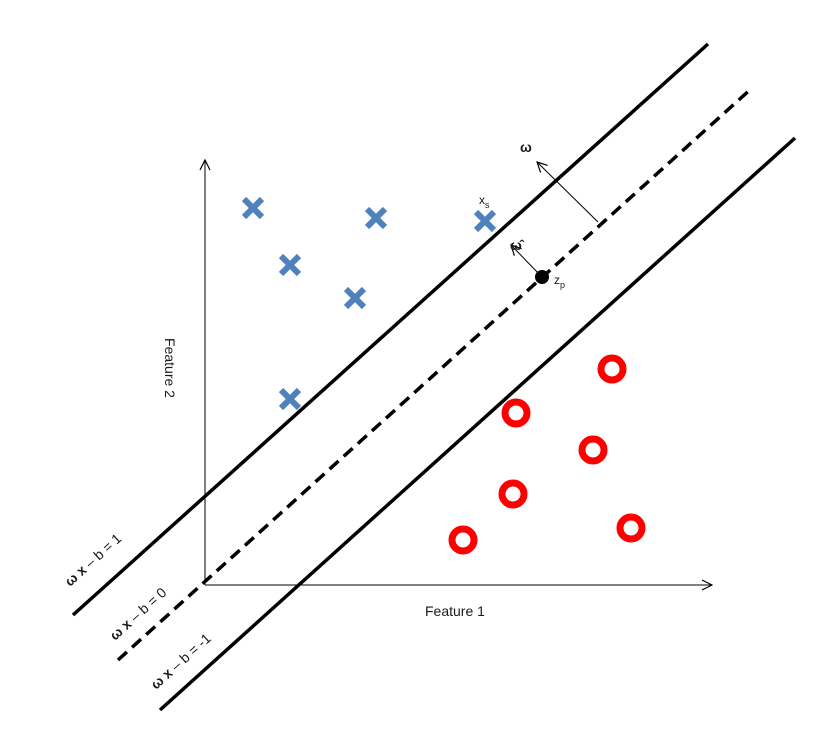 The height and width of the screenshot is (737, 821). What do you see at coordinates (92, 559) in the screenshot?
I see `upper-margin-equation: ω x – b = 1` at bounding box center [92, 559].